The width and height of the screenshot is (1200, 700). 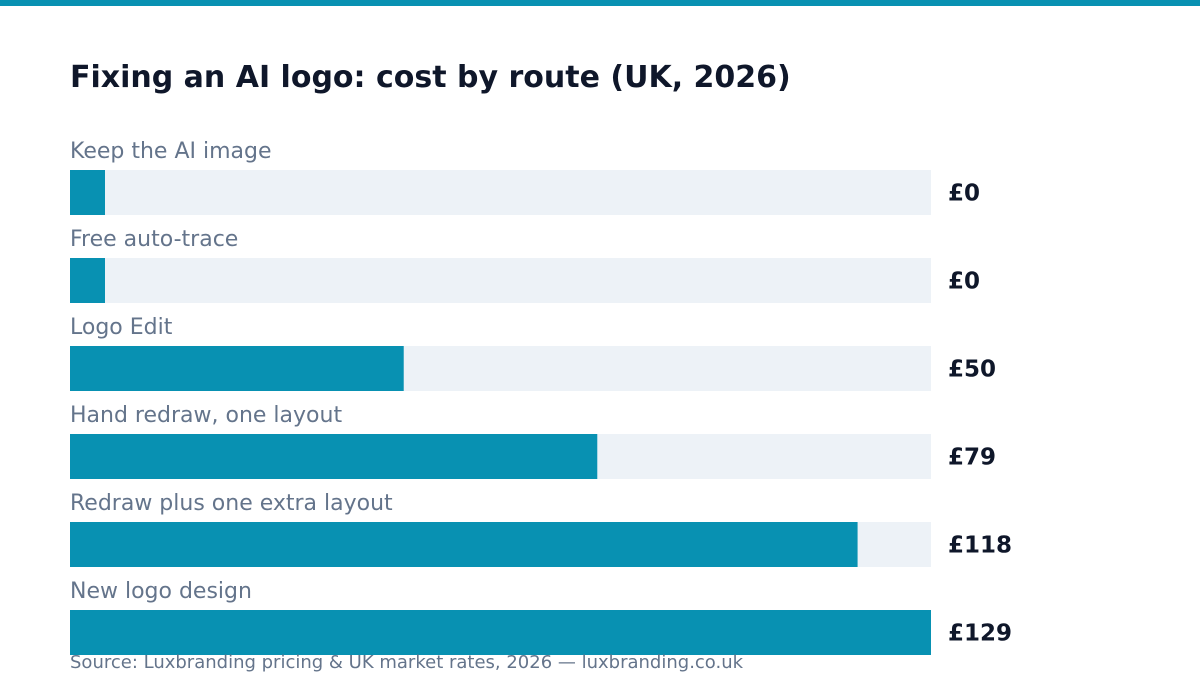 What do you see at coordinates (972, 370) in the screenshot?
I see `value-label: £50` at bounding box center [972, 370].